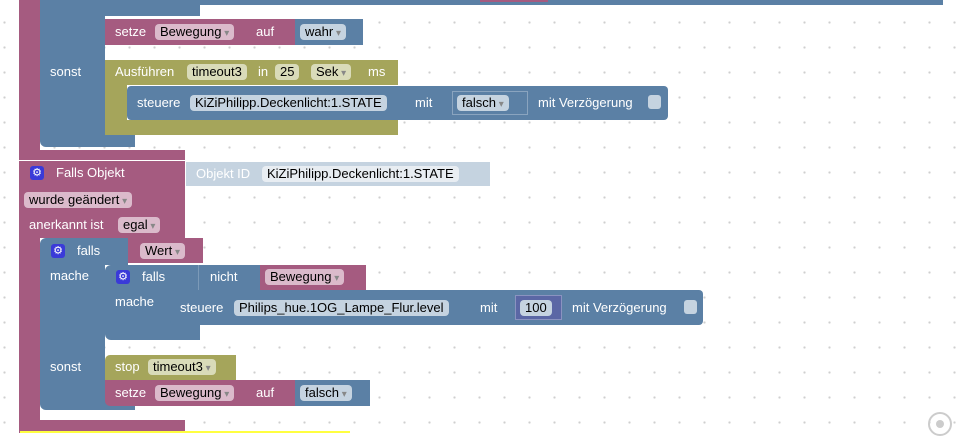 The height and width of the screenshot is (436, 964). Describe the element at coordinates (90, 172) in the screenshot. I see `trigger-label: Falls Objekt` at that location.